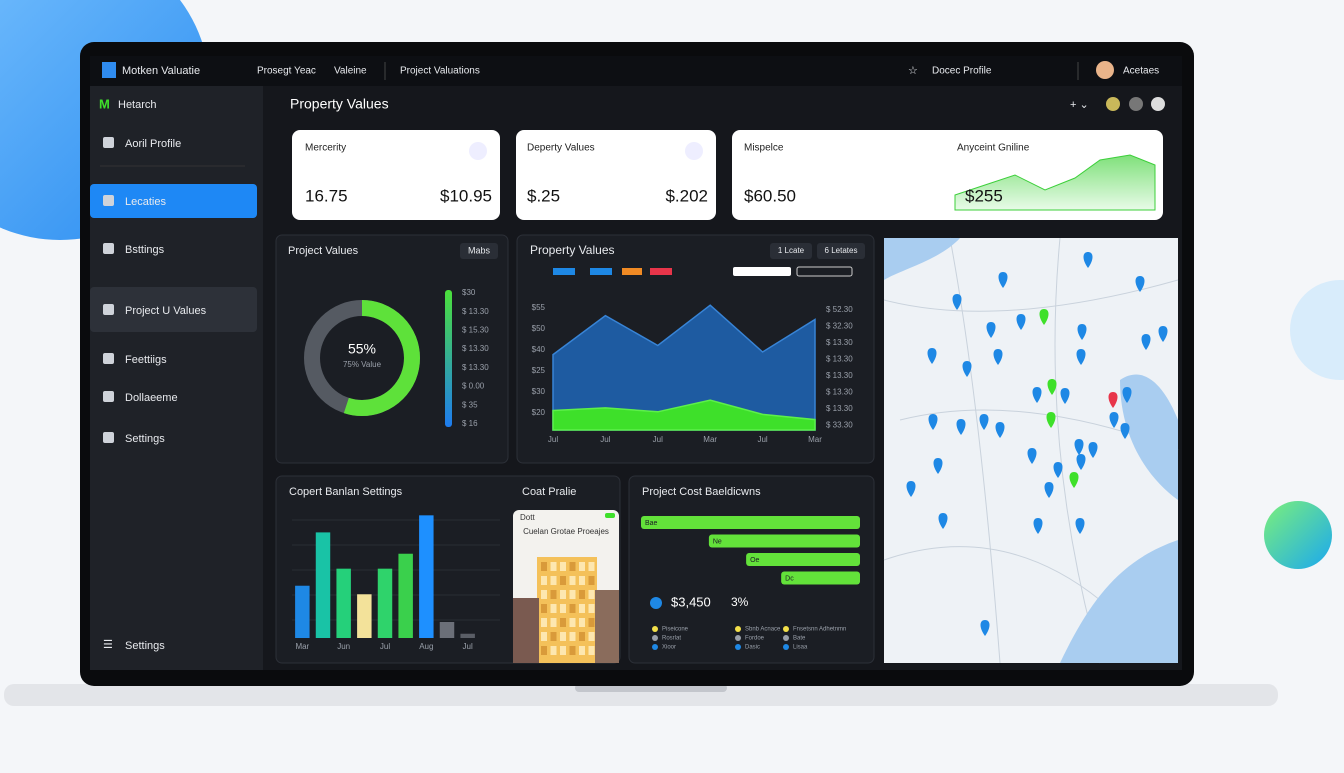  Describe the element at coordinates (137, 105) in the screenshot. I see `logo: Hetarch` at that location.